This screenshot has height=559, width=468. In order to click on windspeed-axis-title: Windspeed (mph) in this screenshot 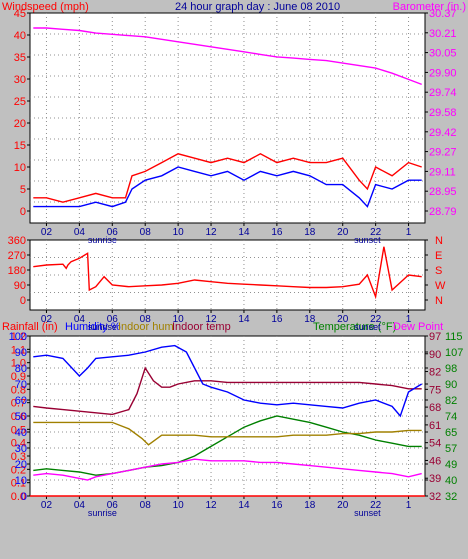, I will do `click(45, 7)`.